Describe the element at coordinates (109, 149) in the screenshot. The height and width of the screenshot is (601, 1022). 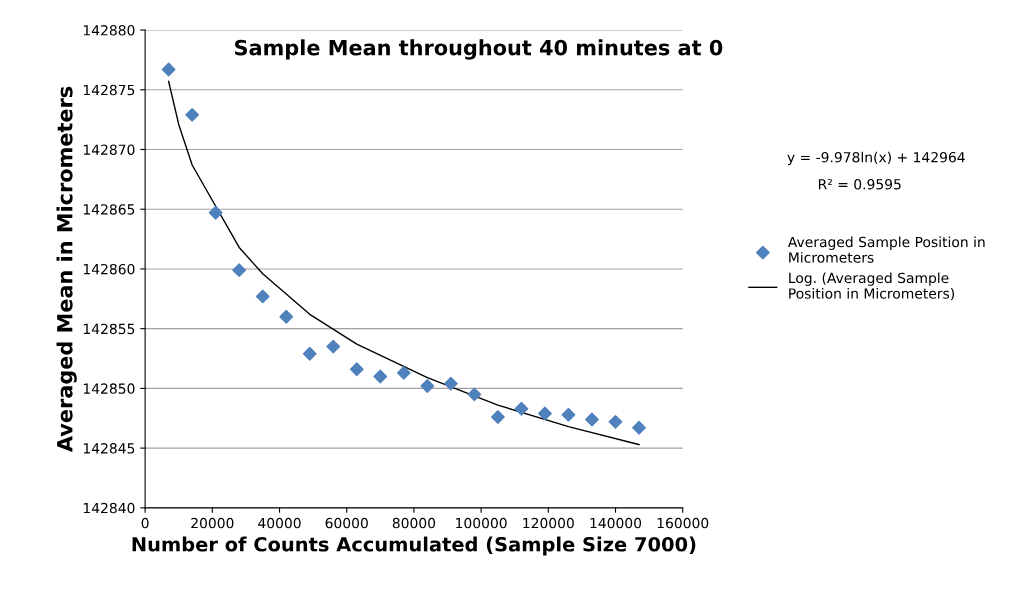
I see `y-tick-label: 142870` at that location.